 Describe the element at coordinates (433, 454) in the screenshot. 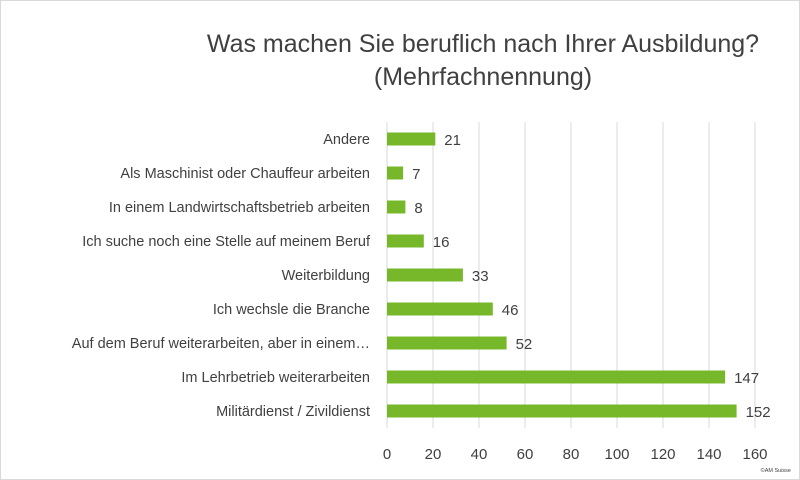

I see `x-tick-label: 20` at that location.